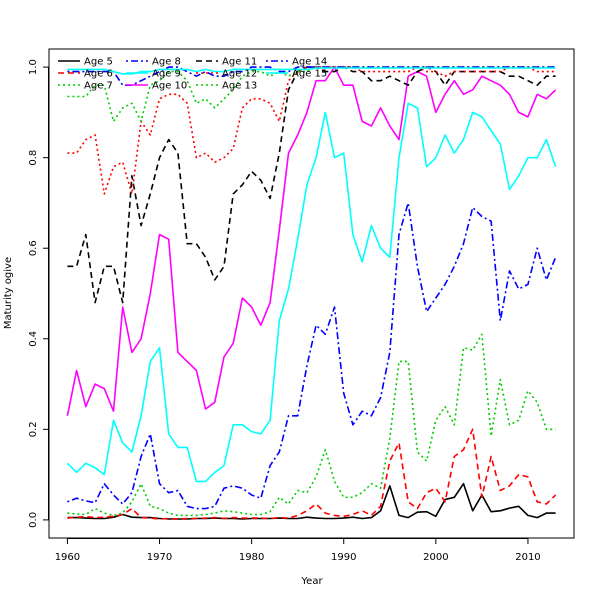  I want to click on x-axis-label: Year, so click(311, 581).